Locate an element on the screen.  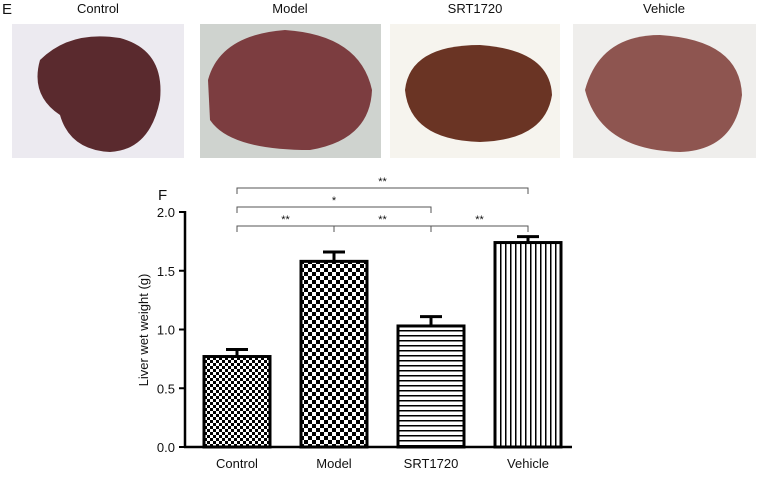
y-axis-label: Liver wet weight (g) is located at coordinates (143, 330).